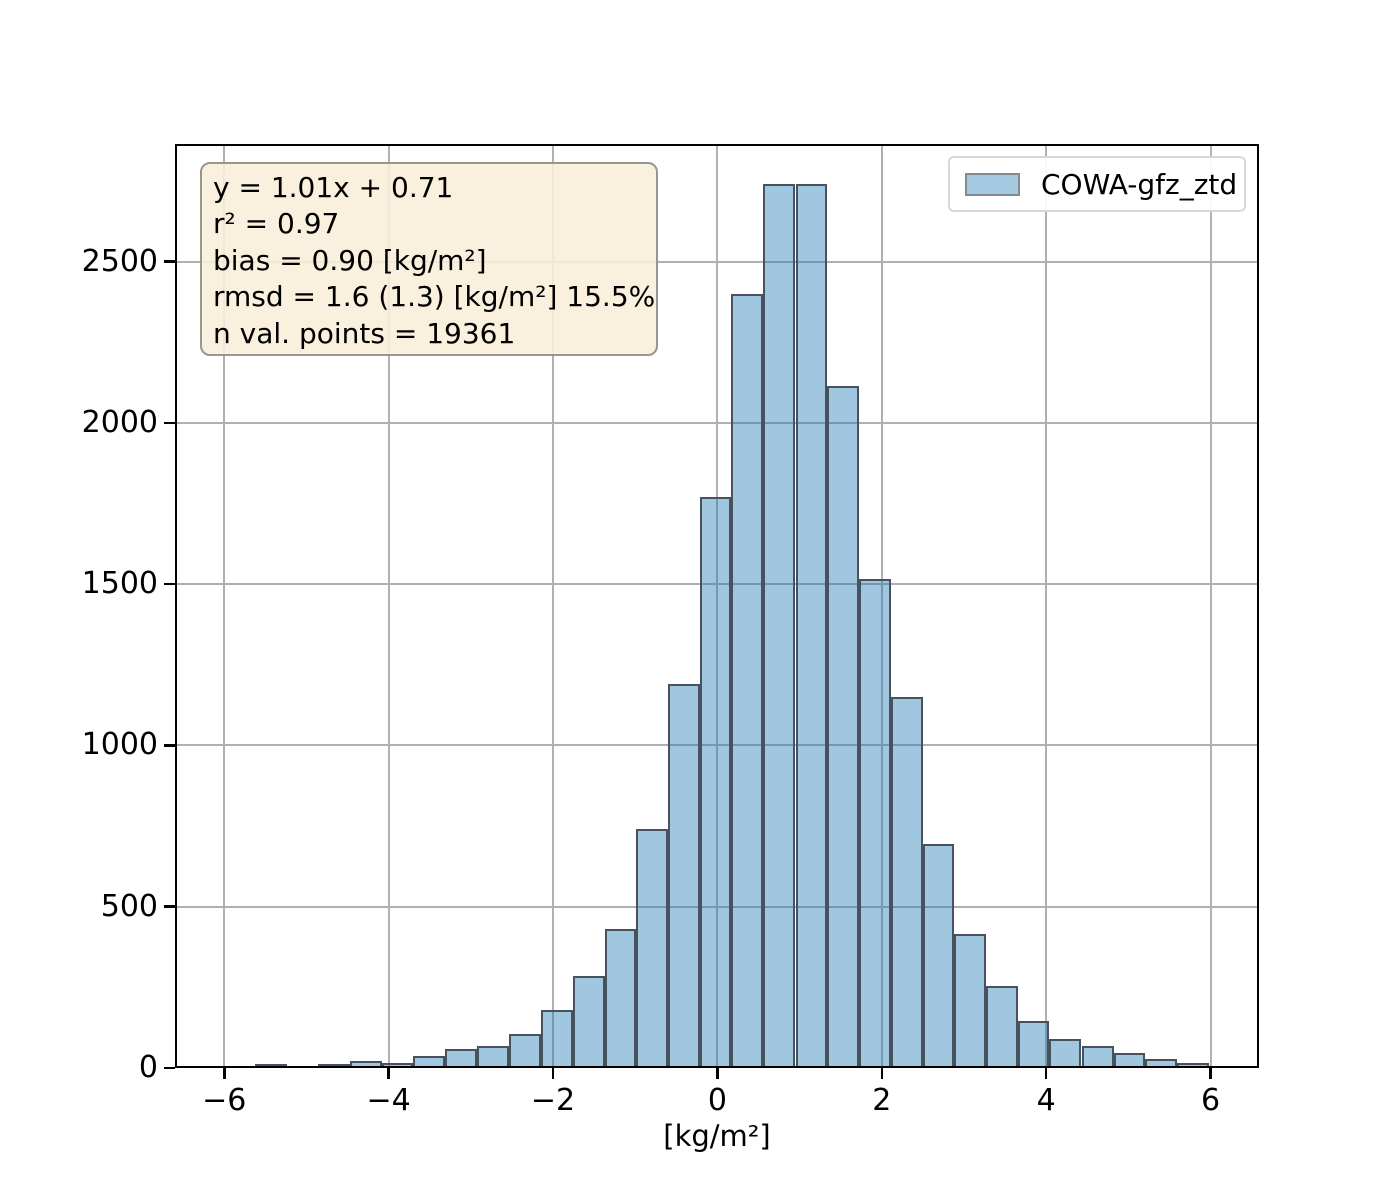 The image size is (1400, 1200). I want to click on y-tick-label: 2000, so click(119, 422).